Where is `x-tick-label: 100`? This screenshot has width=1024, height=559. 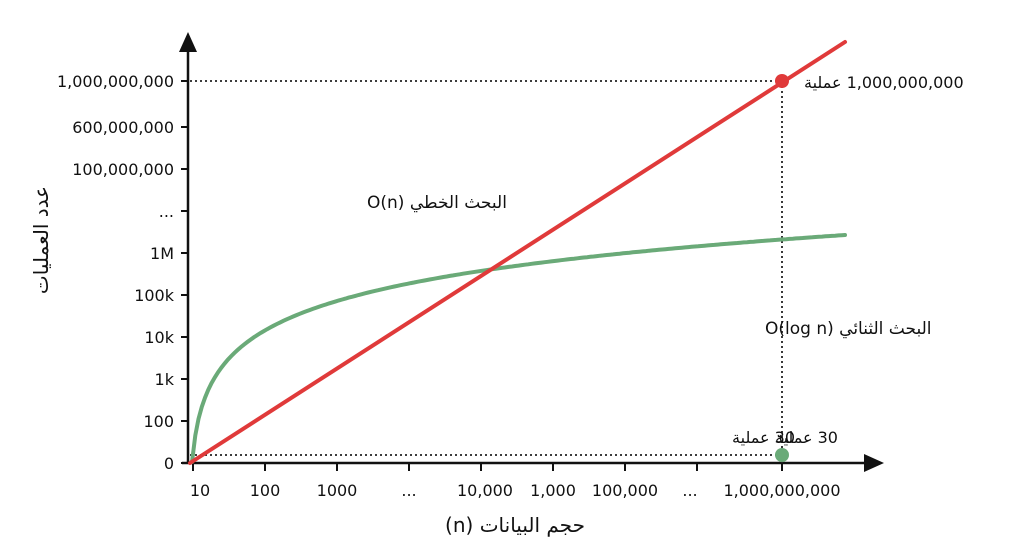
x-tick-label: 100 is located at coordinates (265, 490).